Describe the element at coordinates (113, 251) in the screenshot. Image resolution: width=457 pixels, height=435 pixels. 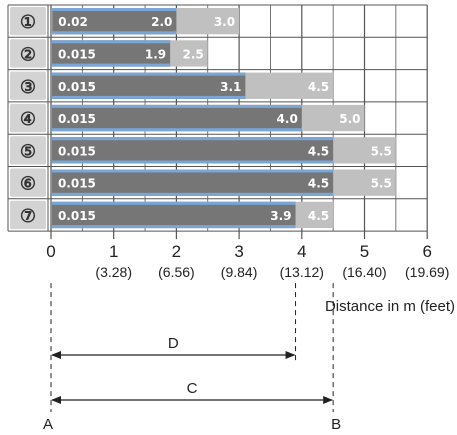
I see `x-tick-label: 1` at that location.